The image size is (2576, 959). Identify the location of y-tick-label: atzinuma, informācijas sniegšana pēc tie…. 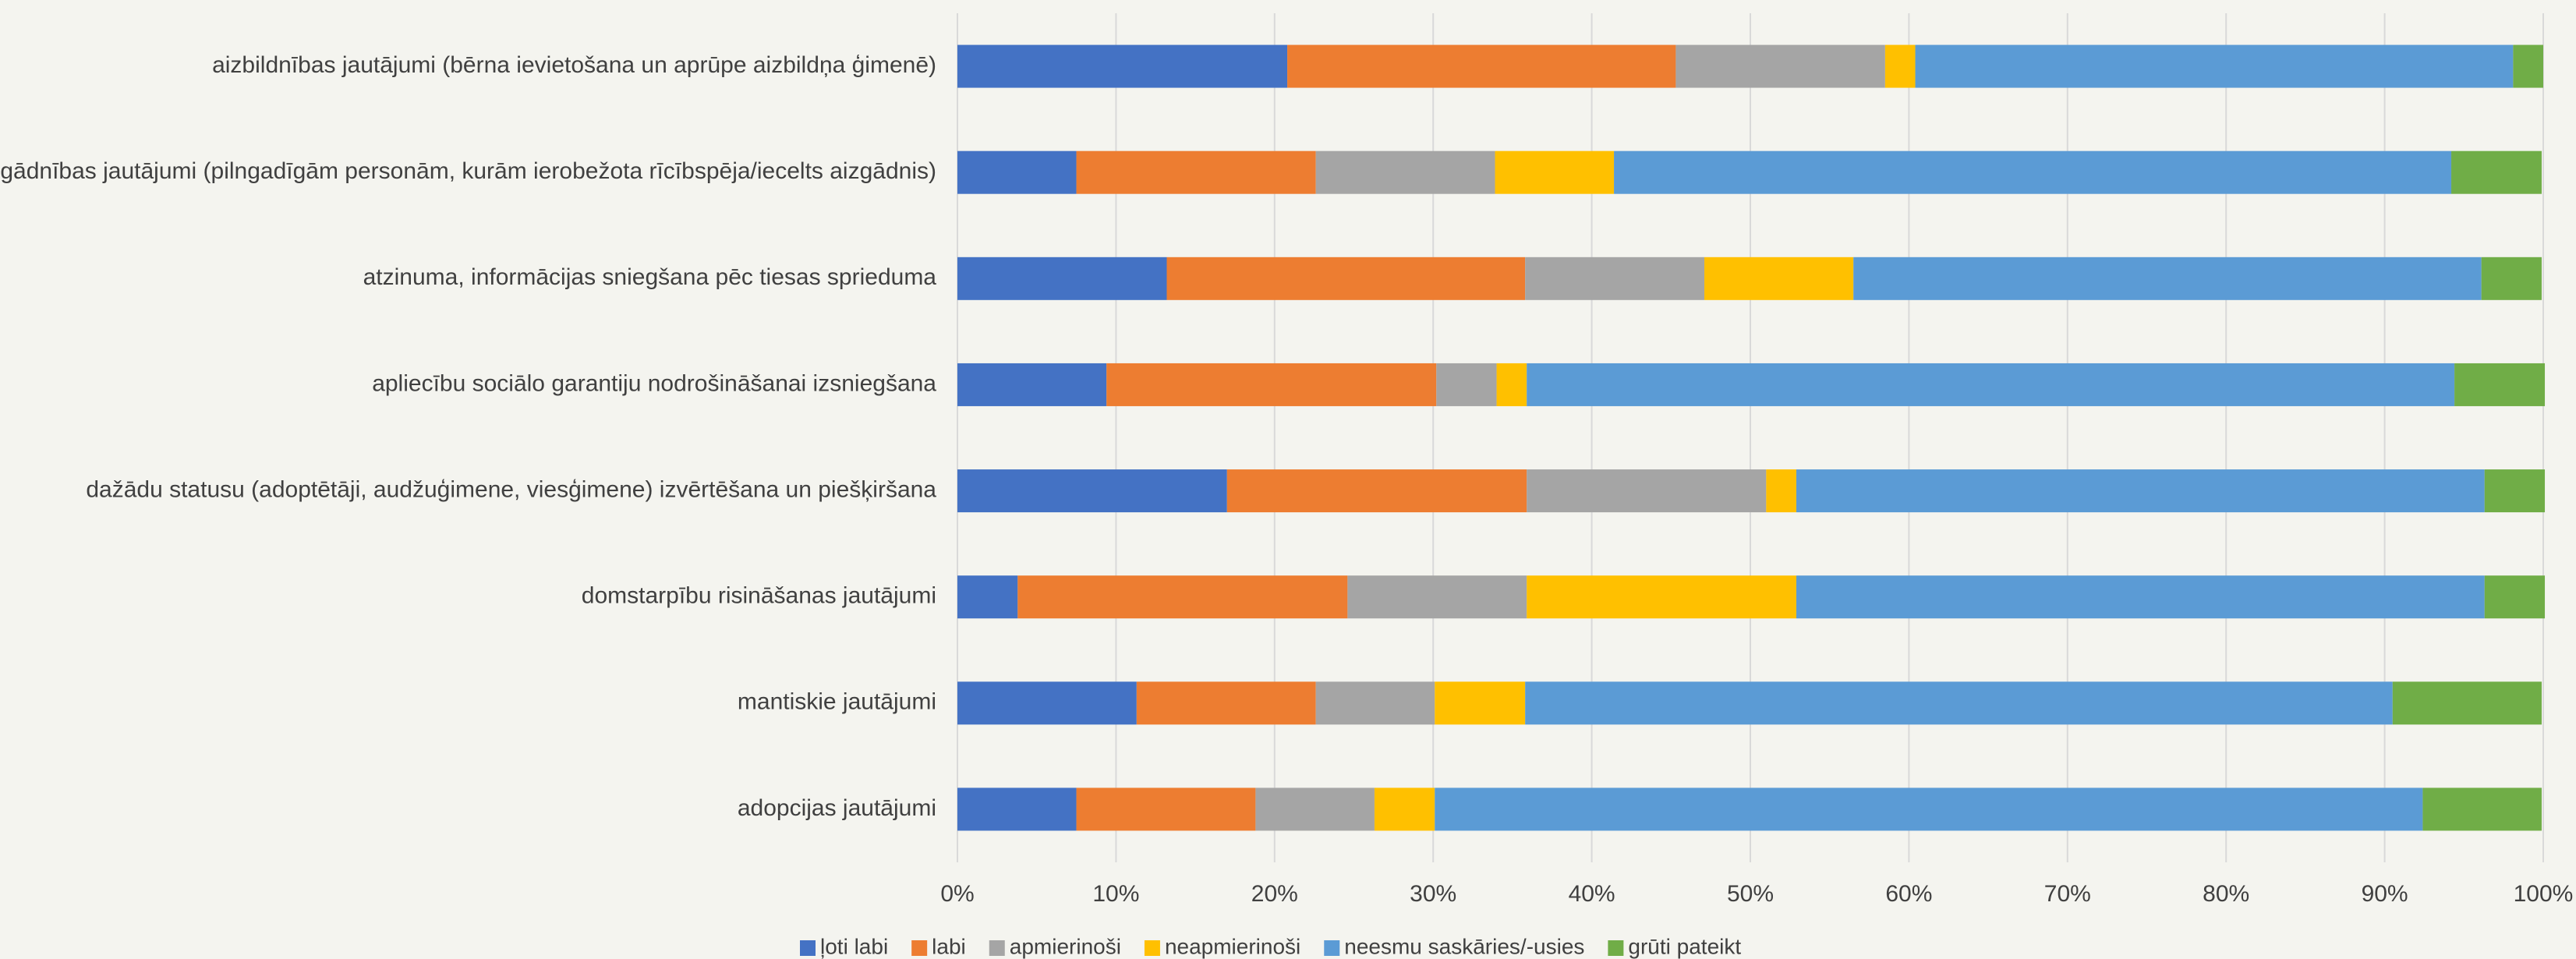
(650, 277).